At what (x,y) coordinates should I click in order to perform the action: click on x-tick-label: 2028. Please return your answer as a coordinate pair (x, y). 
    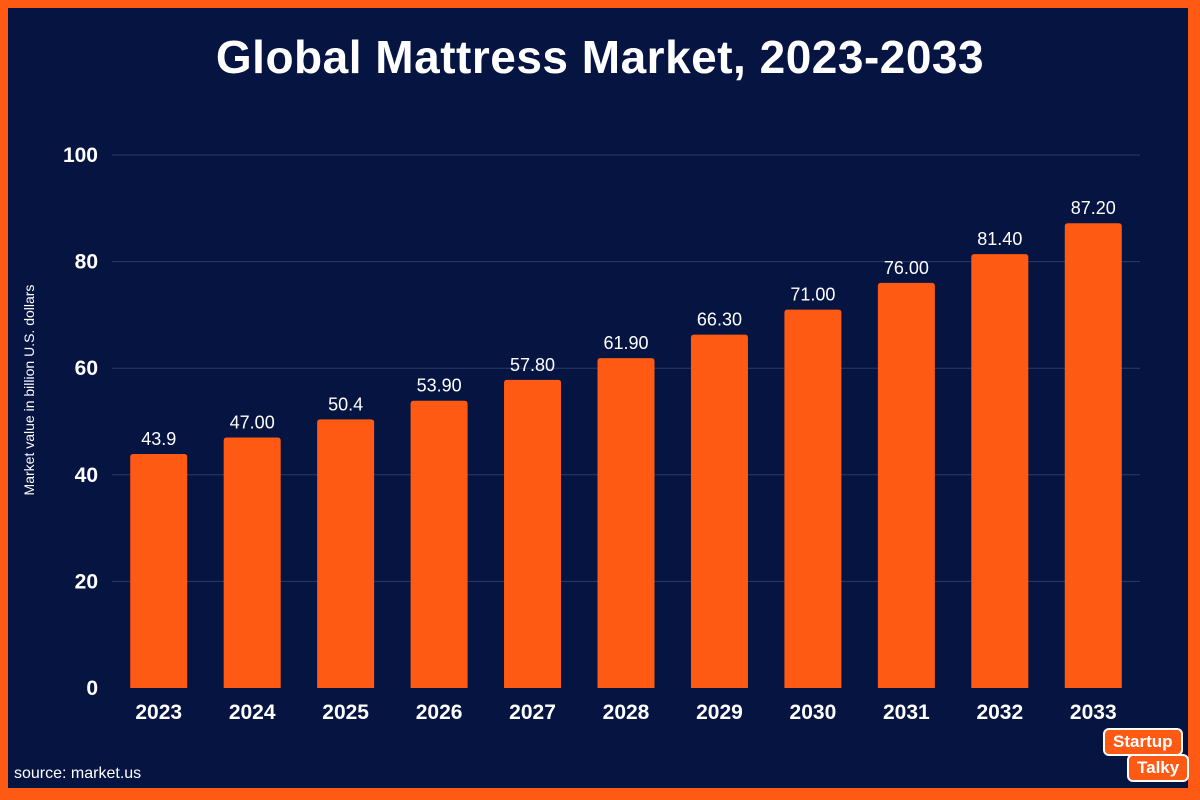
    Looking at the image, I should click on (626, 712).